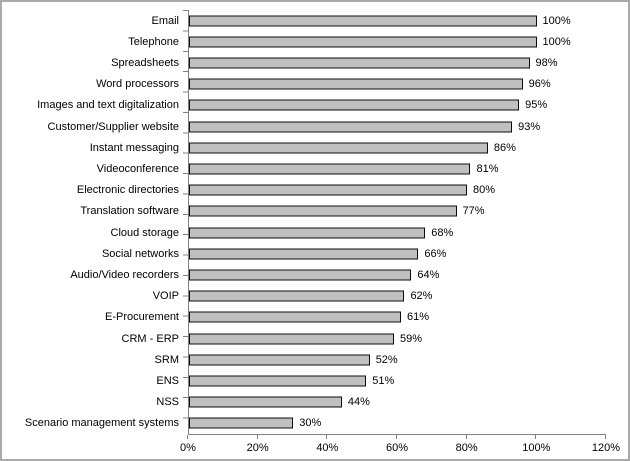  Describe the element at coordinates (185, 224) in the screenshot. I see `y-axis-ticks` at that location.